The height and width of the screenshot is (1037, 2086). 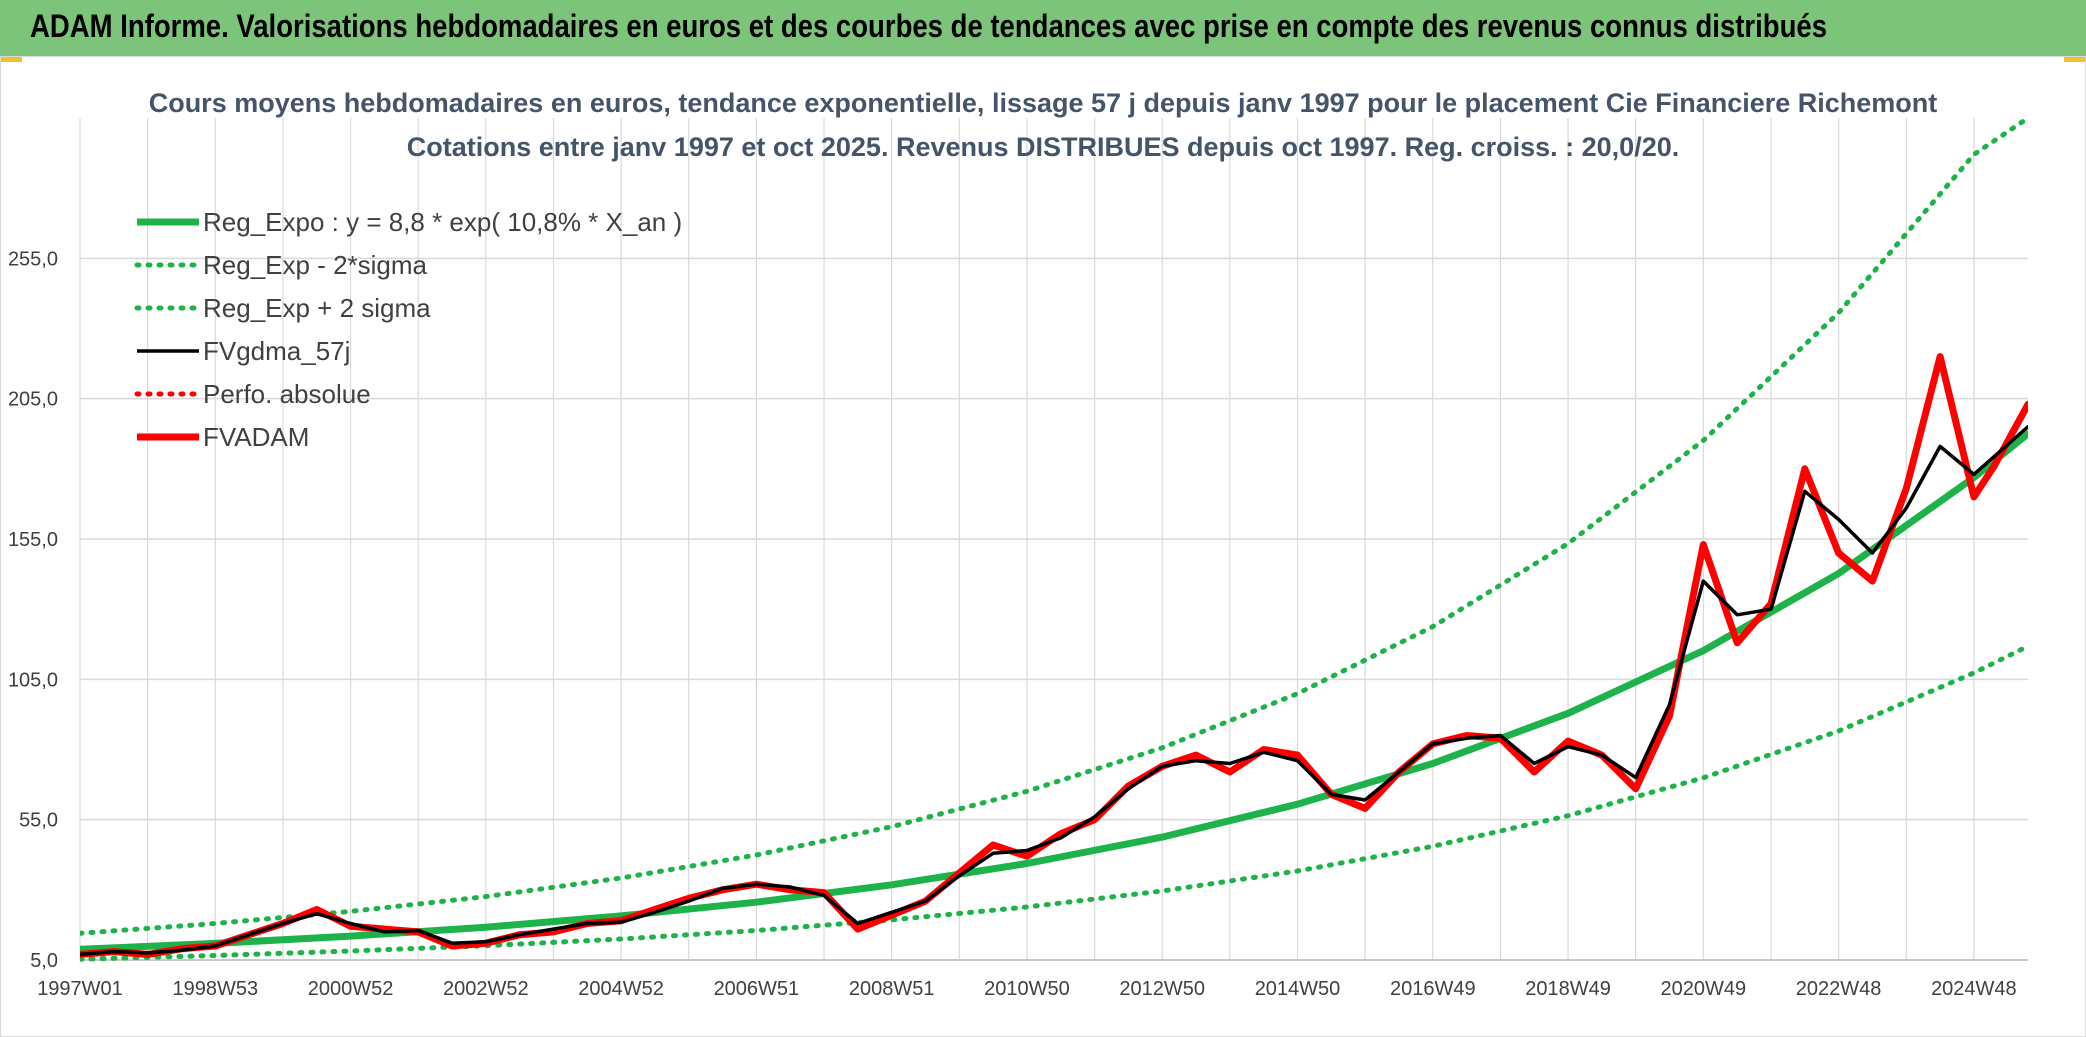 I want to click on legend-label: Reg_Expo : y = 8,8 * exp( 10,8% * X_an ), so click(x=442, y=222).